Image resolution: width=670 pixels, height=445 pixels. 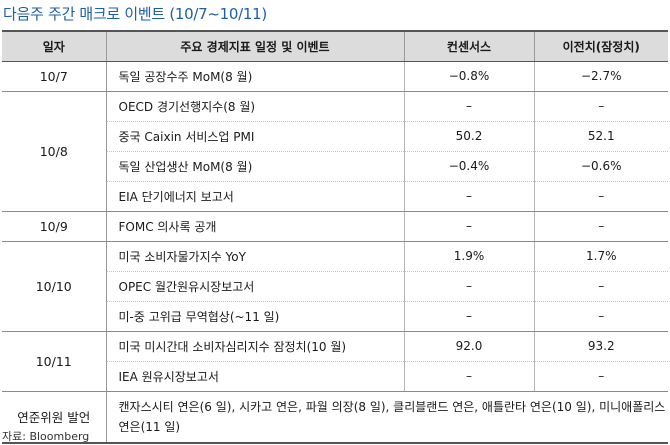 I want to click on header-previous: 이전치(잠정치), so click(x=600, y=46).